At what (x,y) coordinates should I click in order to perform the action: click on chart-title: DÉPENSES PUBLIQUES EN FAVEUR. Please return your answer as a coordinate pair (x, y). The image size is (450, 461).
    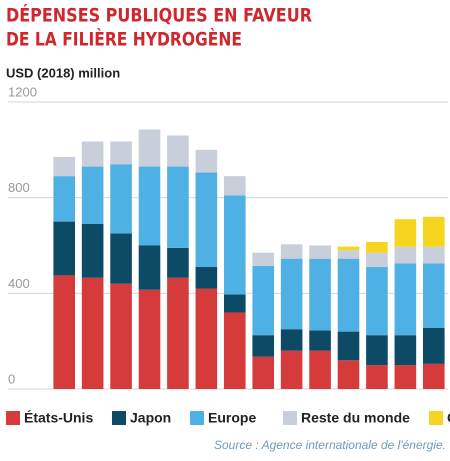
    Looking at the image, I should click on (159, 15).